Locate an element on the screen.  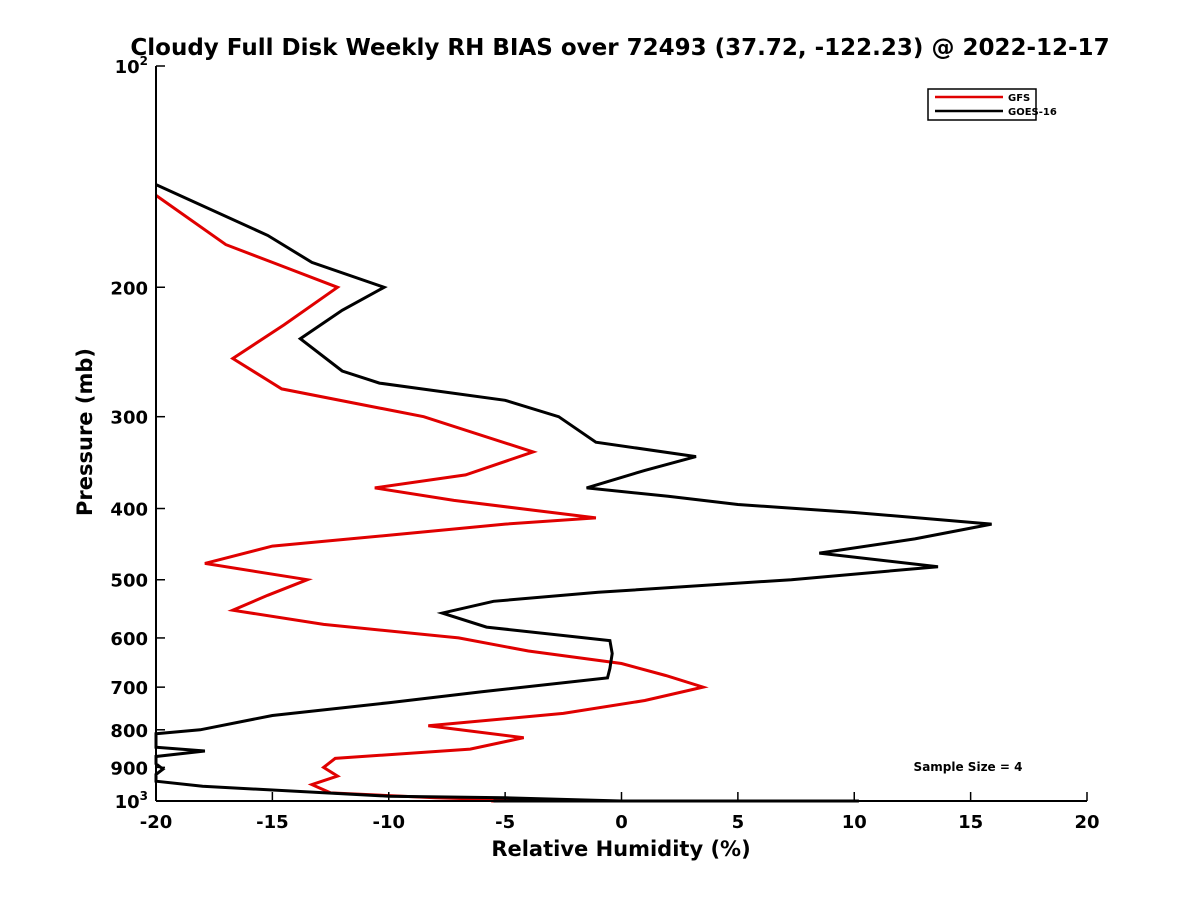
legend: GFS GOES-16 is located at coordinates (992, 104).